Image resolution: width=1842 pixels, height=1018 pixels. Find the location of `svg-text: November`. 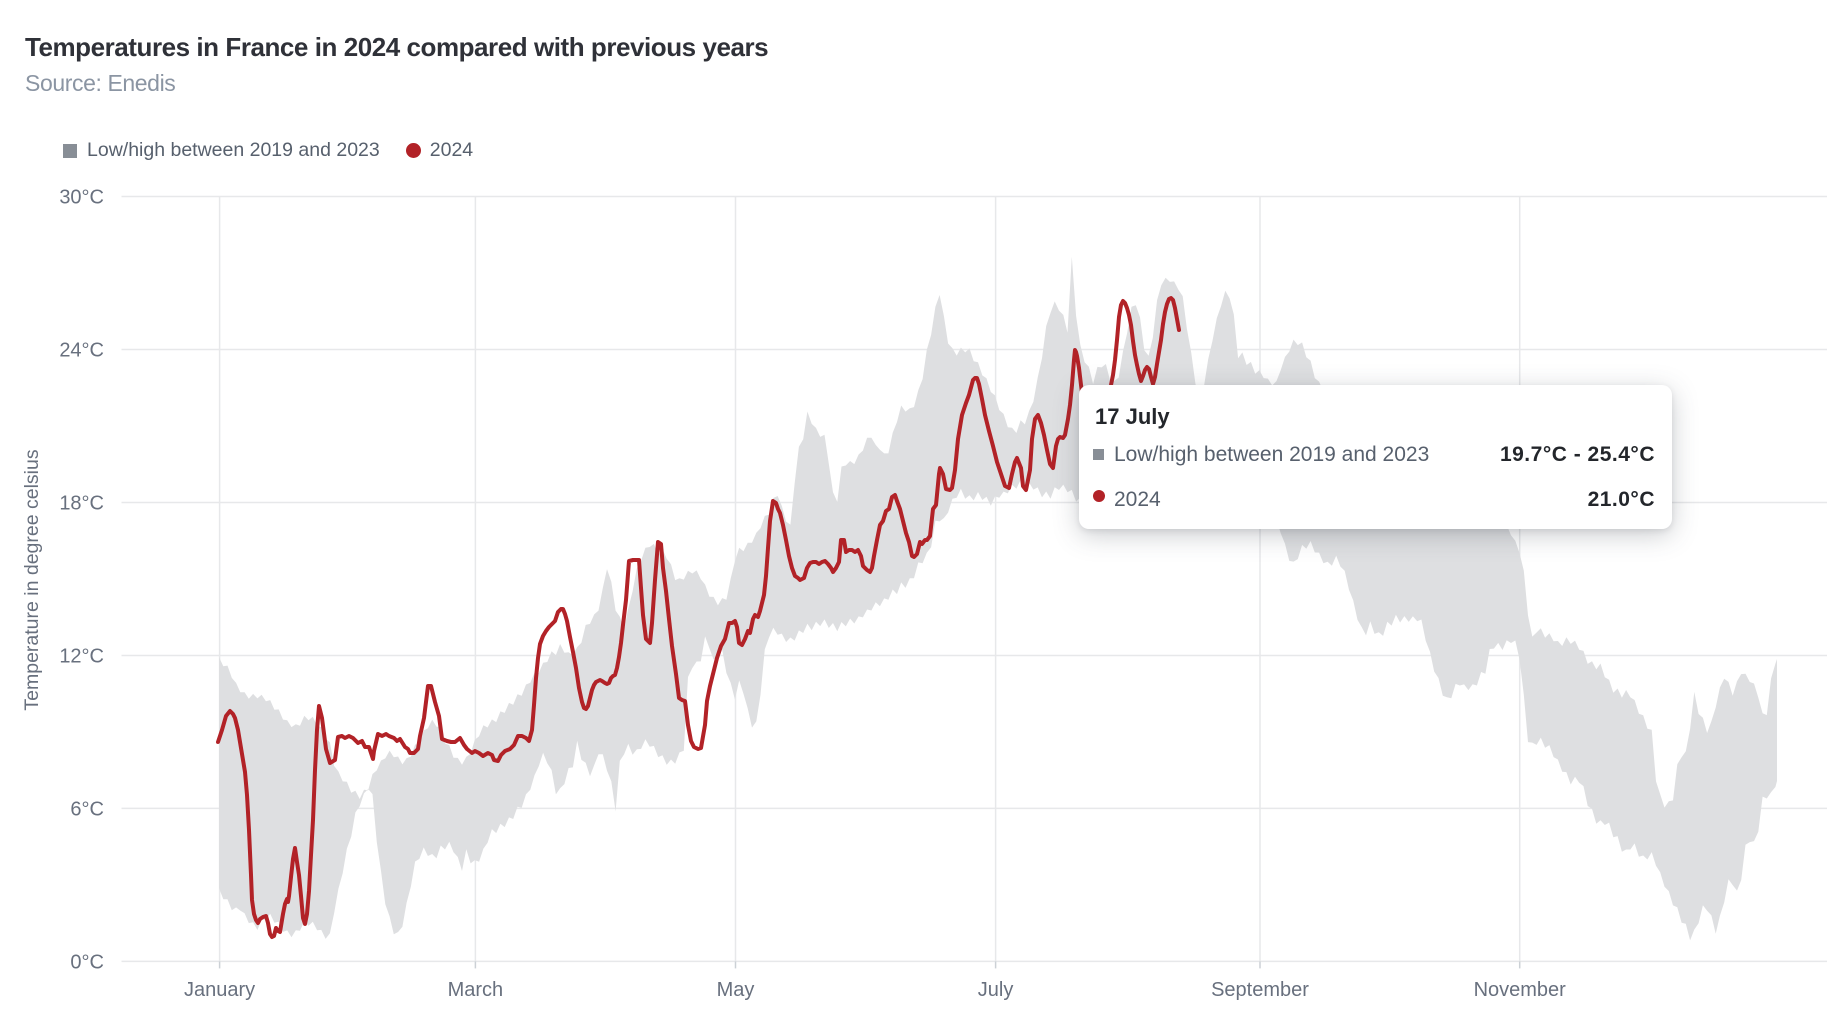

svg-text: November is located at coordinates (1520, 990).